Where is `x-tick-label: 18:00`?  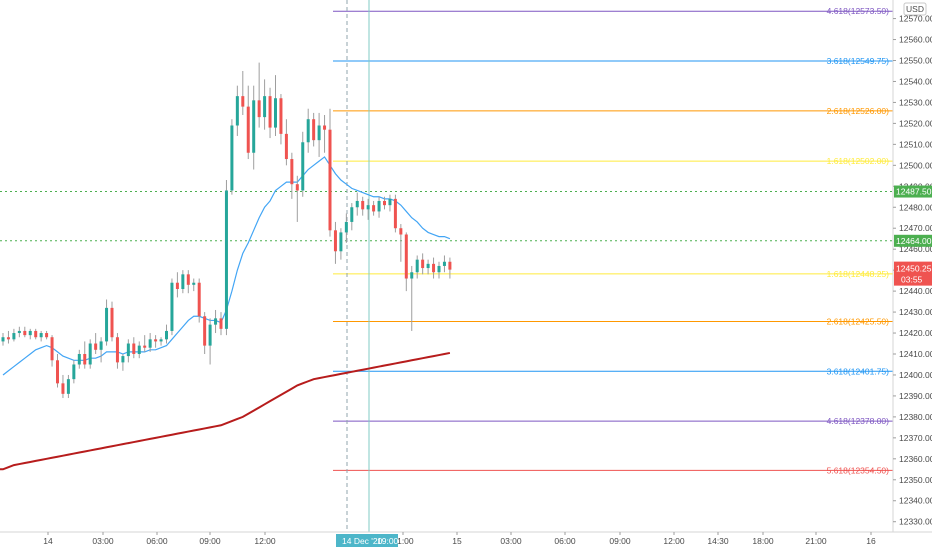 x-tick-label: 18:00 is located at coordinates (763, 541).